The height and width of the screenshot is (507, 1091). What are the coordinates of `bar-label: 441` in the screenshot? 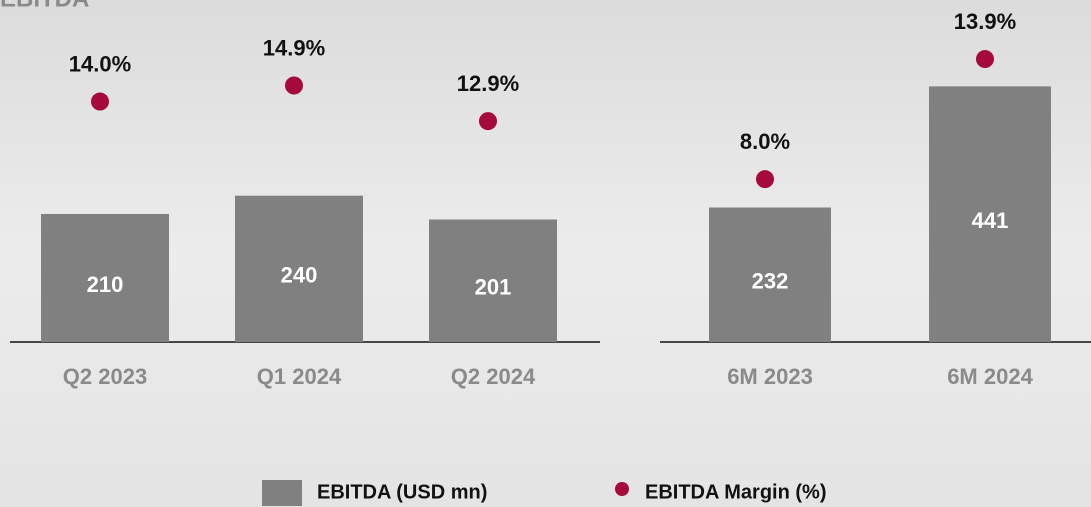 It's located at (990, 220).